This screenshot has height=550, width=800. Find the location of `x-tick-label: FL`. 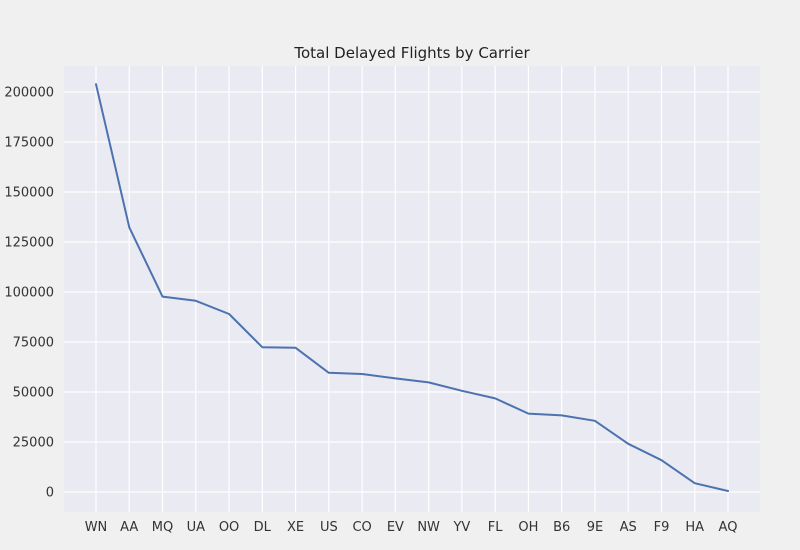

x-tick-label: FL is located at coordinates (495, 527).